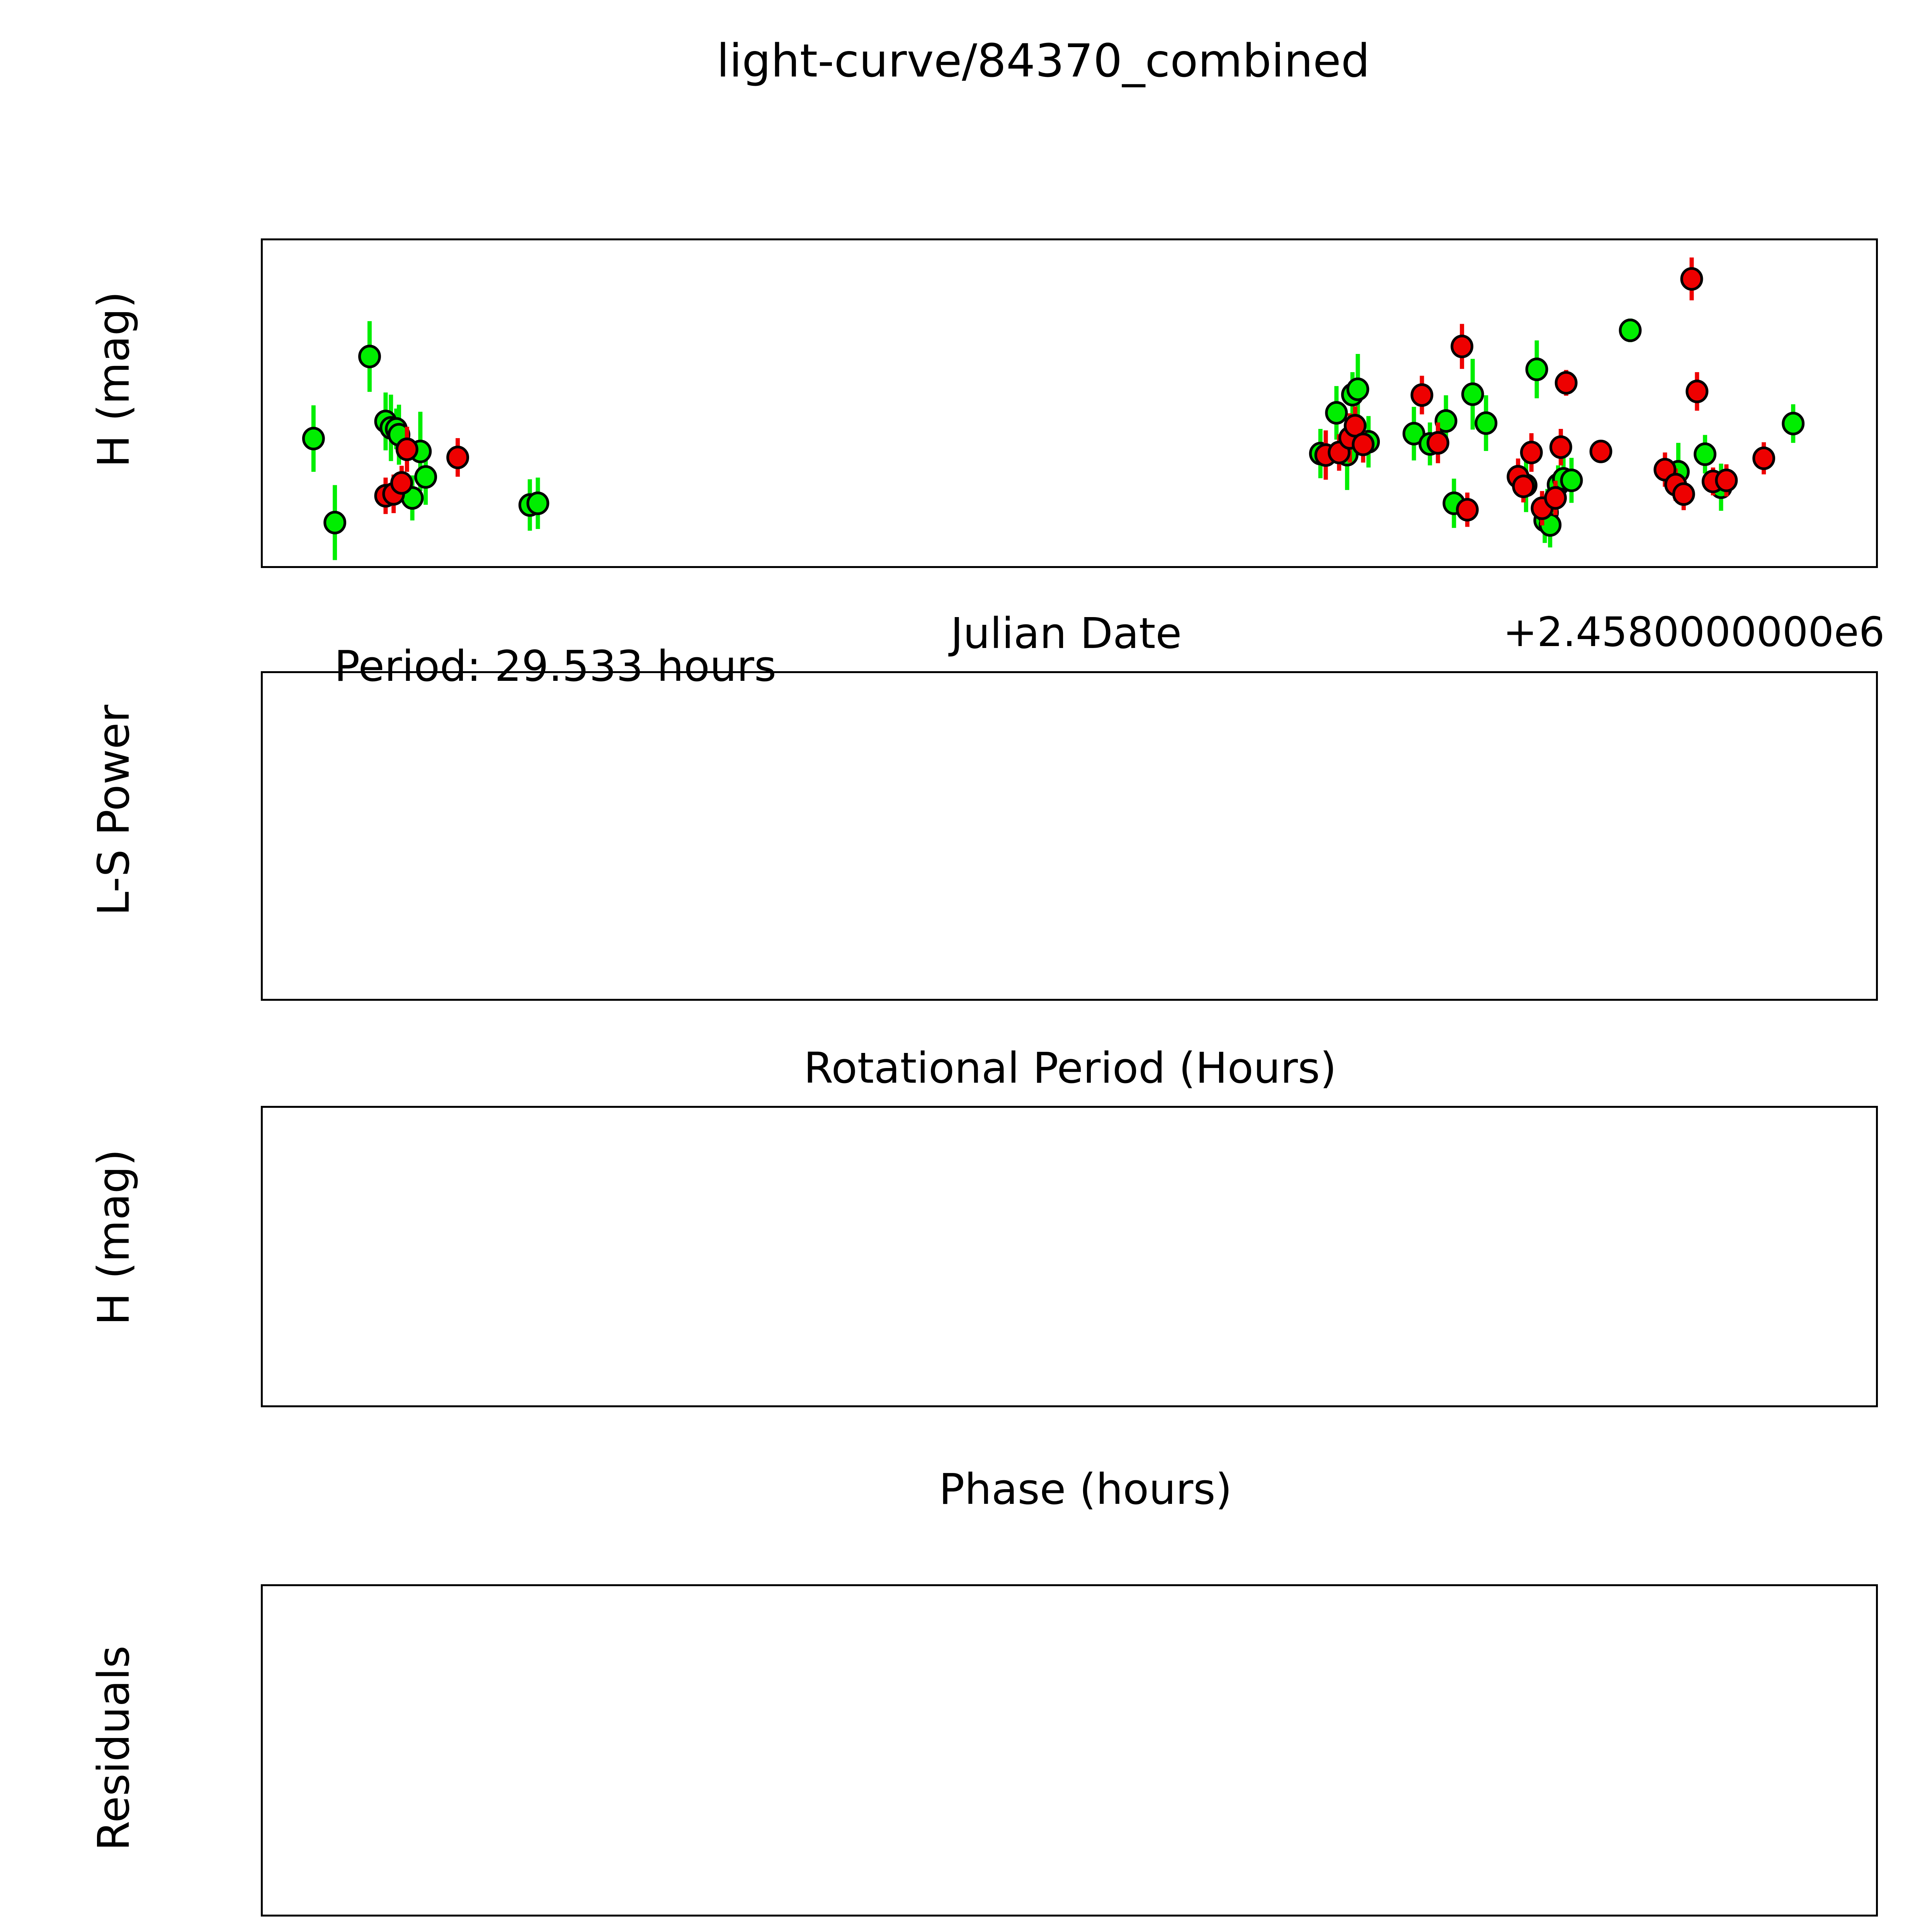  I want to click on periodogram-ylabel: L-S Power, so click(114, 810).